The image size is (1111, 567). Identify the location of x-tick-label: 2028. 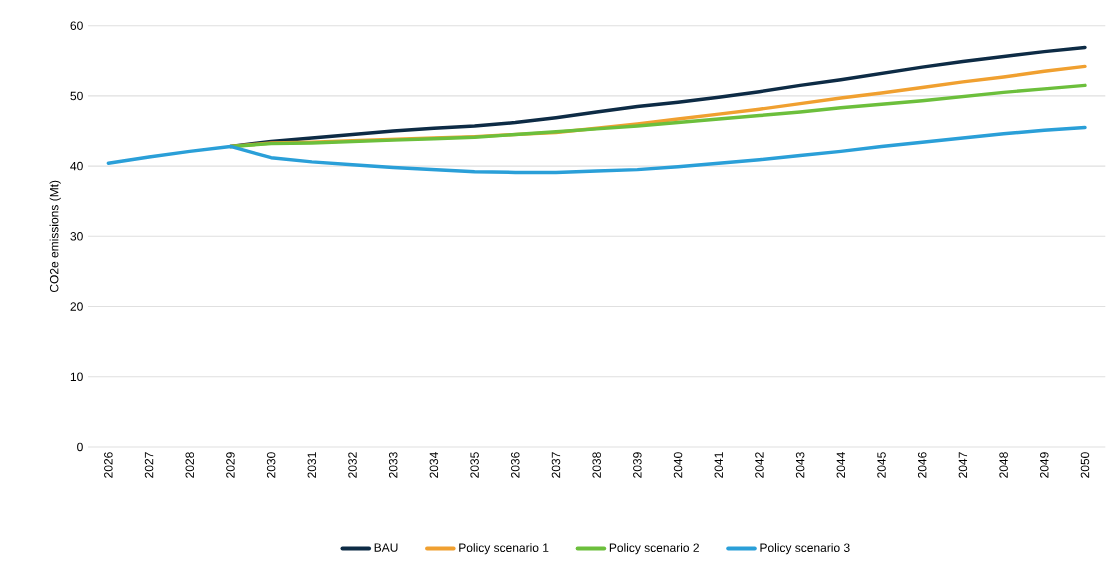
(189, 465).